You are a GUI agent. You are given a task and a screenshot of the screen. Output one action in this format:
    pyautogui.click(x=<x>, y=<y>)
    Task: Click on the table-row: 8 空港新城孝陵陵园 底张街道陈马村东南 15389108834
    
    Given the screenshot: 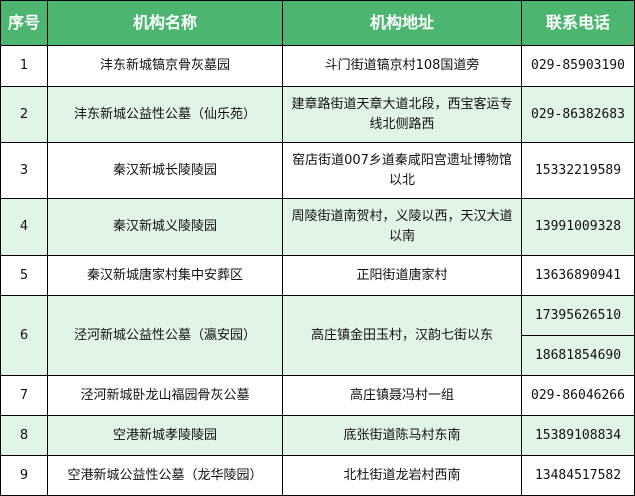 What is the action you would take?
    pyautogui.click(x=317, y=435)
    